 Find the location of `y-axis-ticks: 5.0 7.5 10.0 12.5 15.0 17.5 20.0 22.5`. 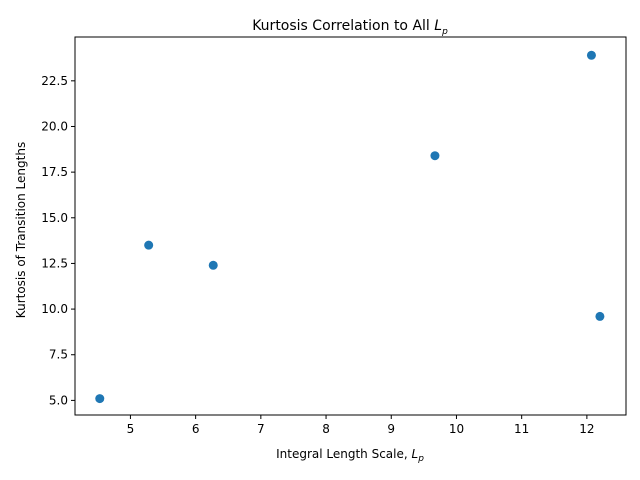

y-axis-ticks: 5.0 7.5 10.0 12.5 15.0 17.5 20.0 22.5 is located at coordinates (58, 240).